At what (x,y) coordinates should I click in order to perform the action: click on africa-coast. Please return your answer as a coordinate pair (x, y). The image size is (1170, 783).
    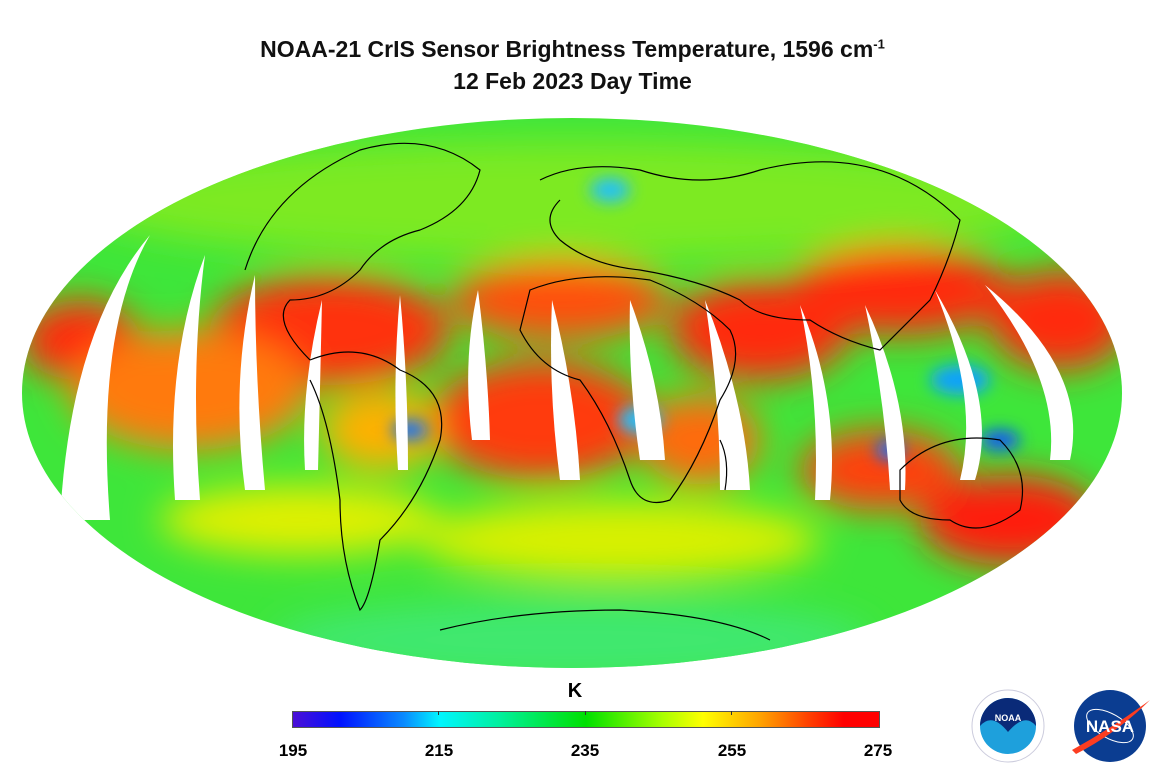
    Looking at the image, I should click on (628, 390).